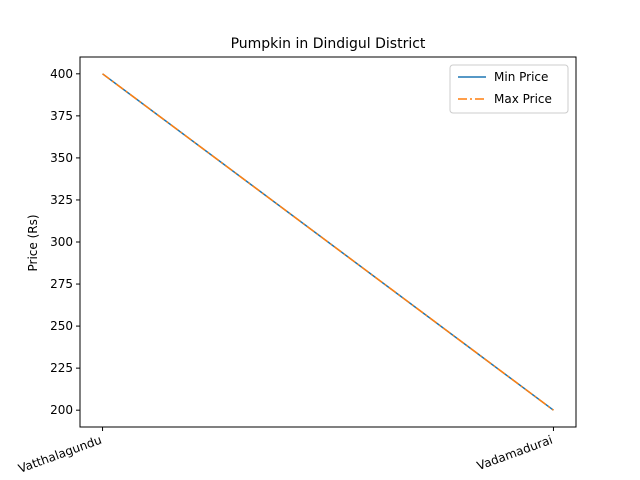  What do you see at coordinates (61, 200) in the screenshot?
I see `y-tick-label: 325` at bounding box center [61, 200].